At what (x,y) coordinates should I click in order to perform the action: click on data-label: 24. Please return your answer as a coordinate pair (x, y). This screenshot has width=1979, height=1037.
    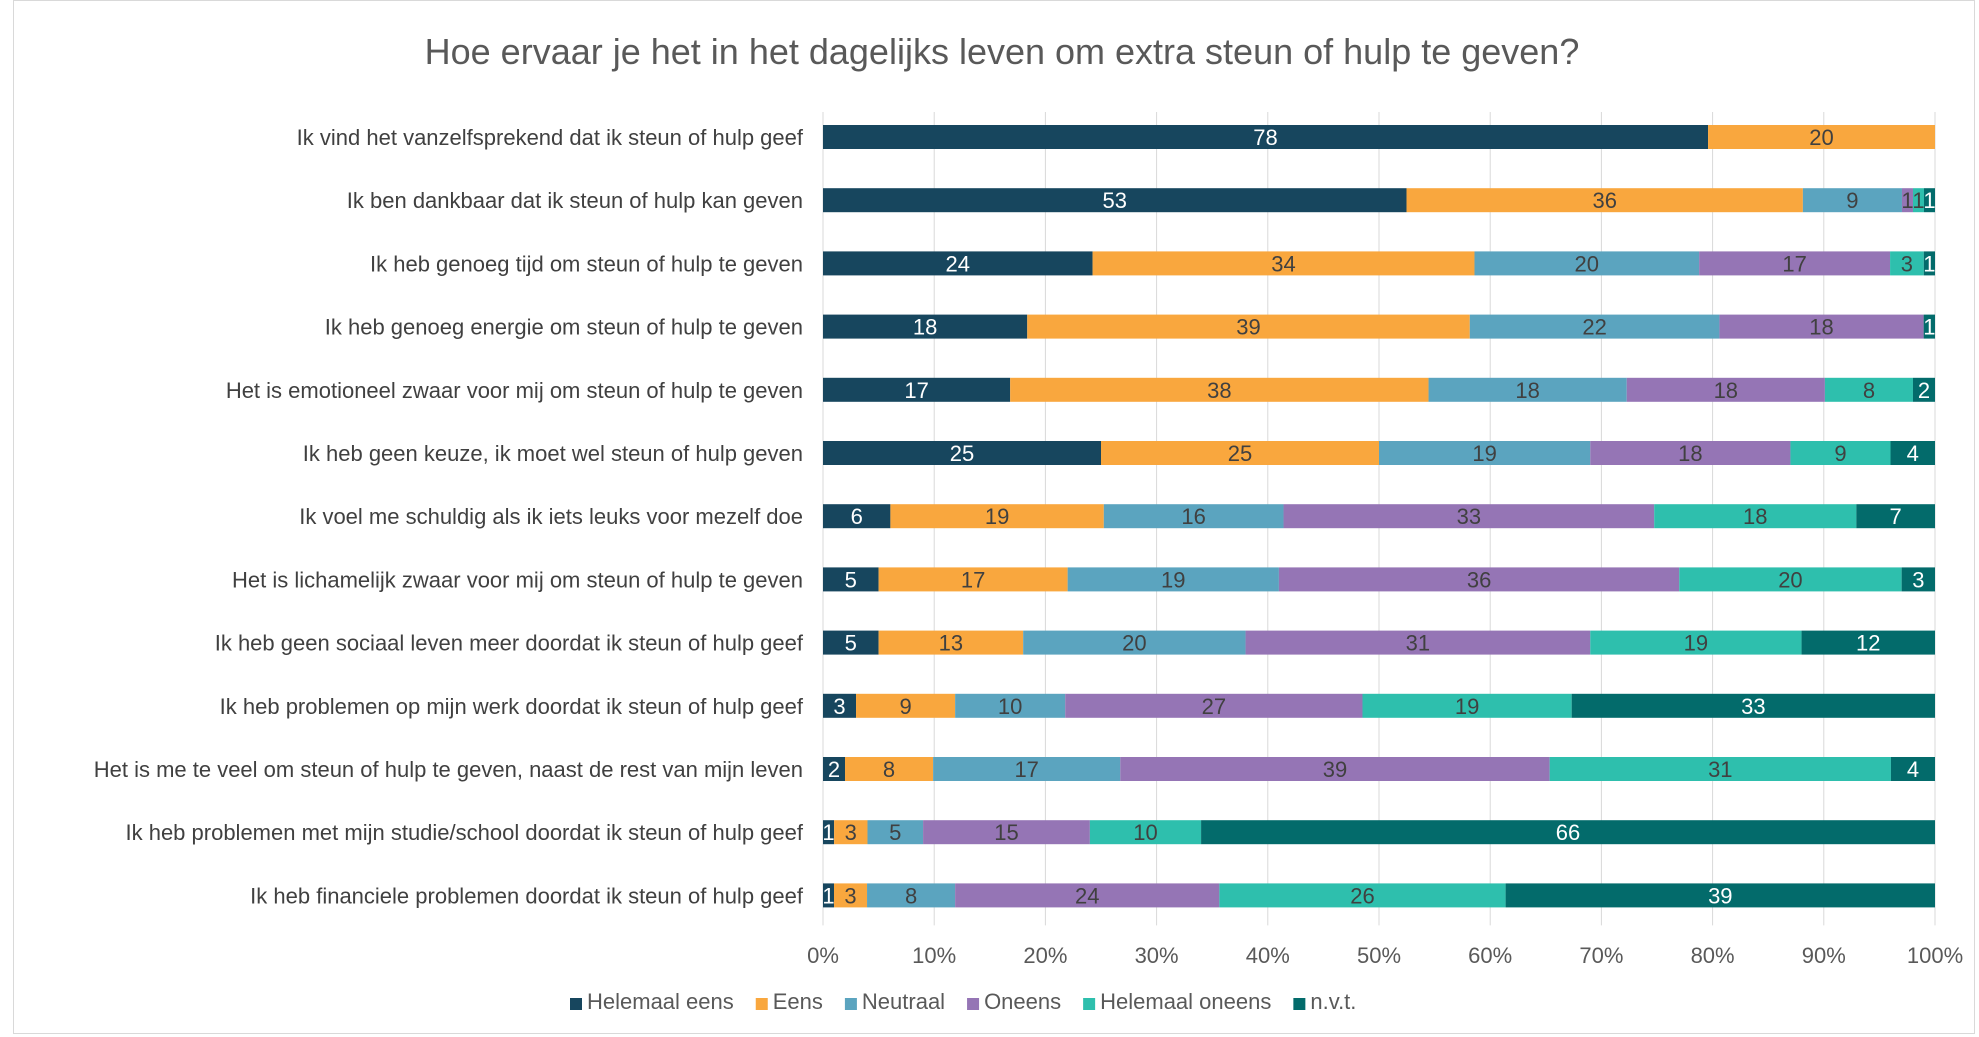
    Looking at the image, I should click on (958, 263).